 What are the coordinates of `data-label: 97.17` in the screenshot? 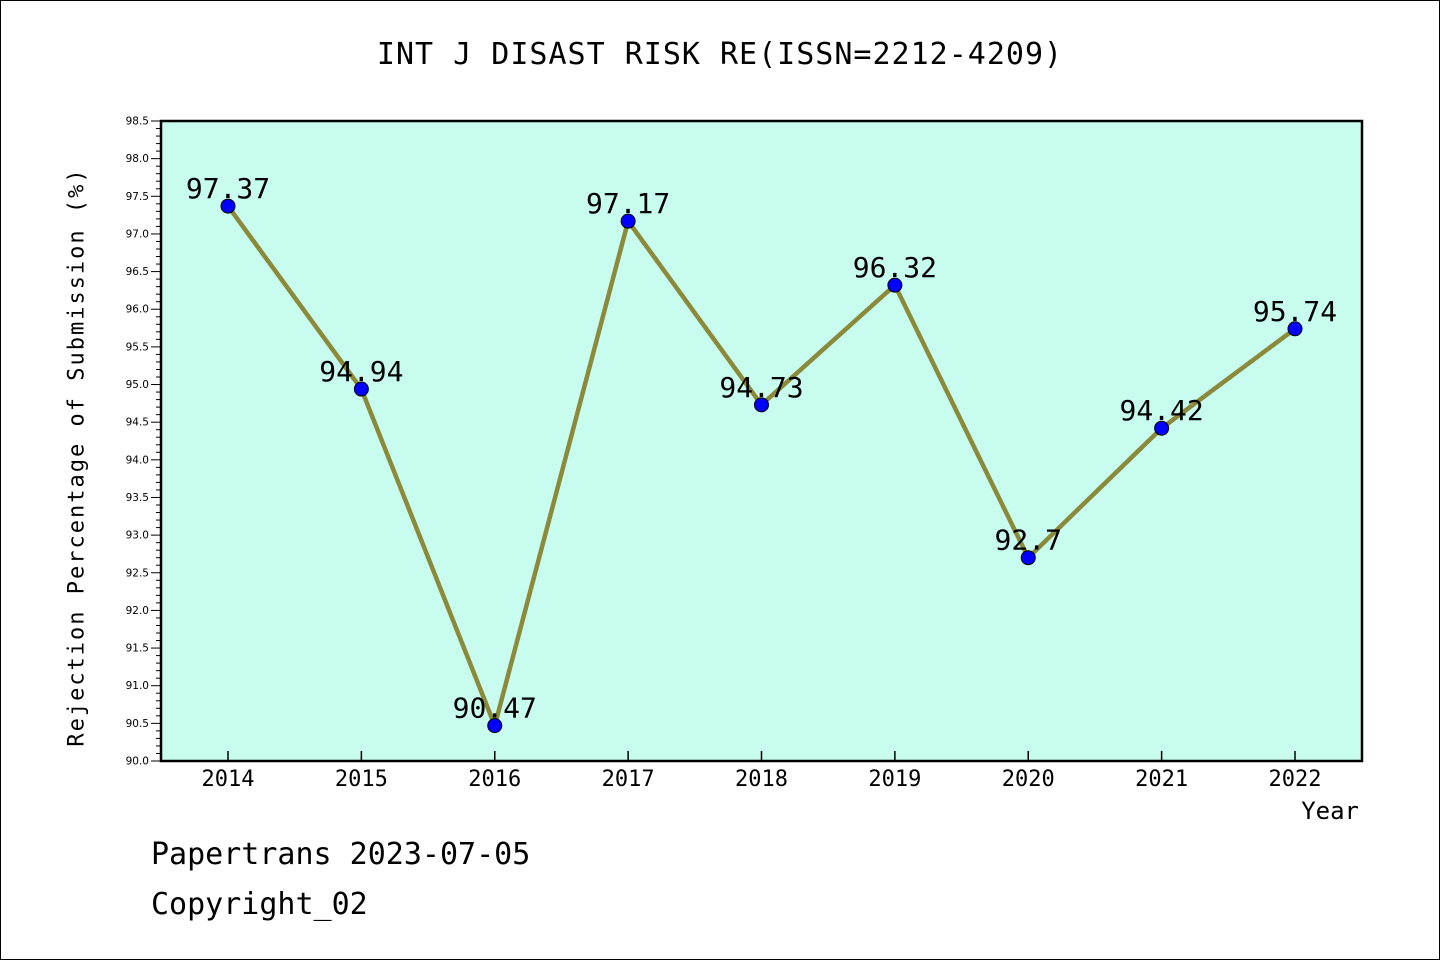 It's located at (628, 203).